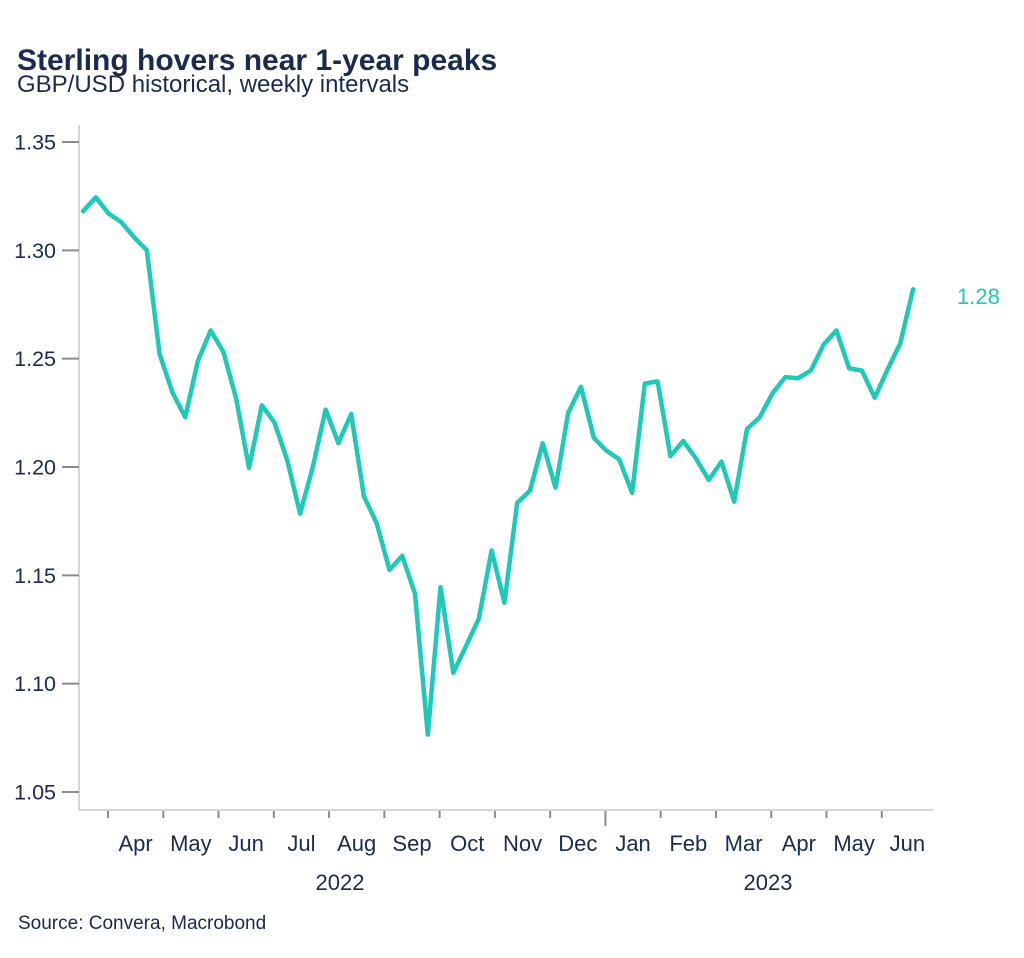 This screenshot has height=958, width=1024. I want to click on y-tick-label: 1.30, so click(35, 251).